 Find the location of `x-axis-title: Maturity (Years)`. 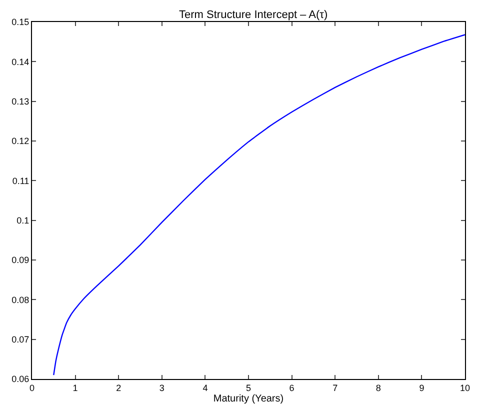

x-axis-title: Maturity (Years) is located at coordinates (248, 398).